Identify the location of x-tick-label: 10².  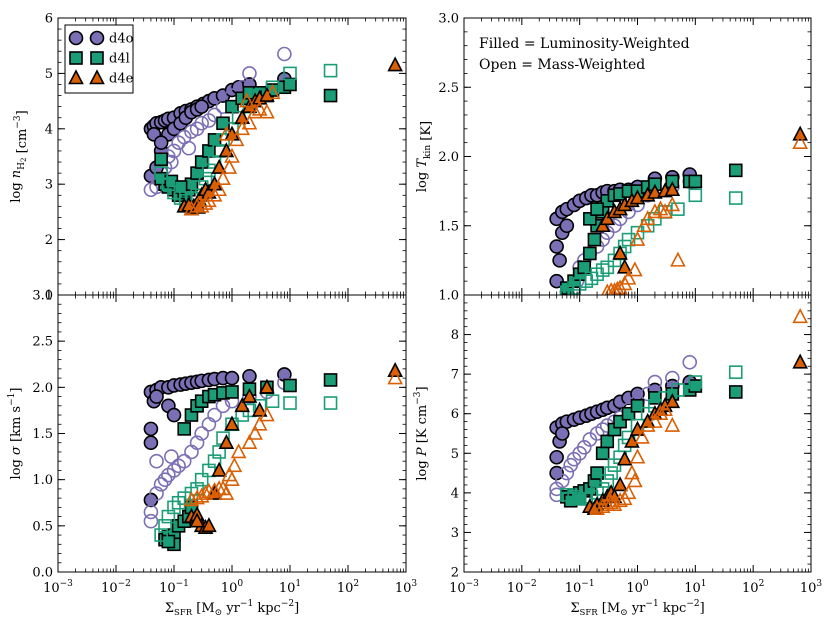
(753, 587).